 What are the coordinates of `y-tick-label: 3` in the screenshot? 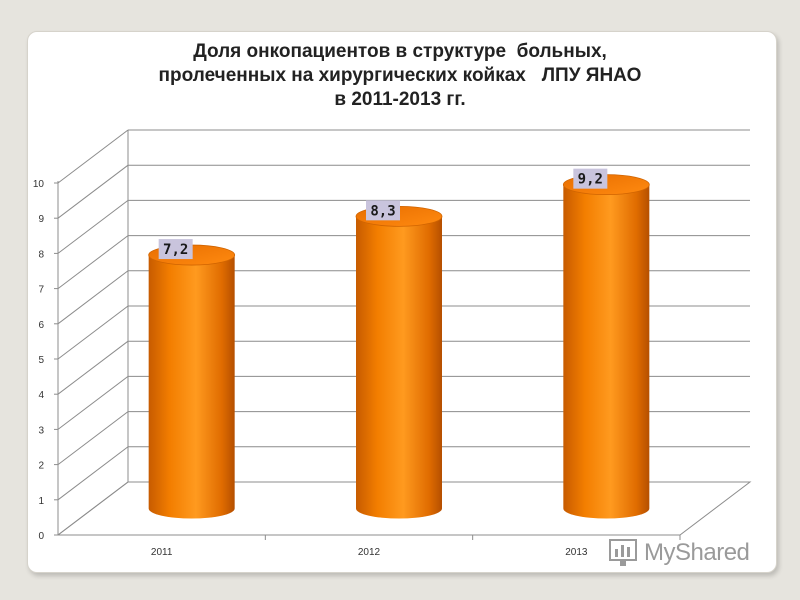 It's located at (41, 430).